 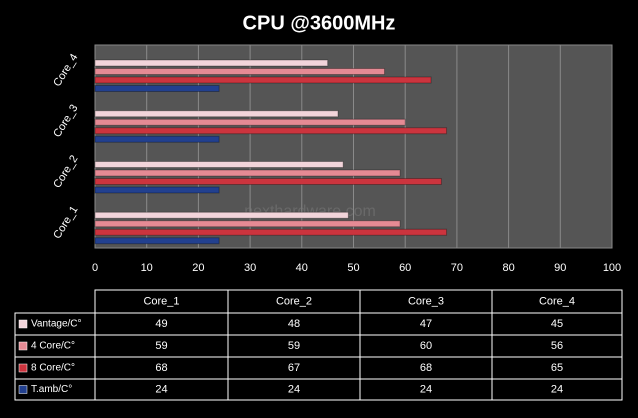 I want to click on legend-label: T.amb/C°, so click(x=51, y=389).